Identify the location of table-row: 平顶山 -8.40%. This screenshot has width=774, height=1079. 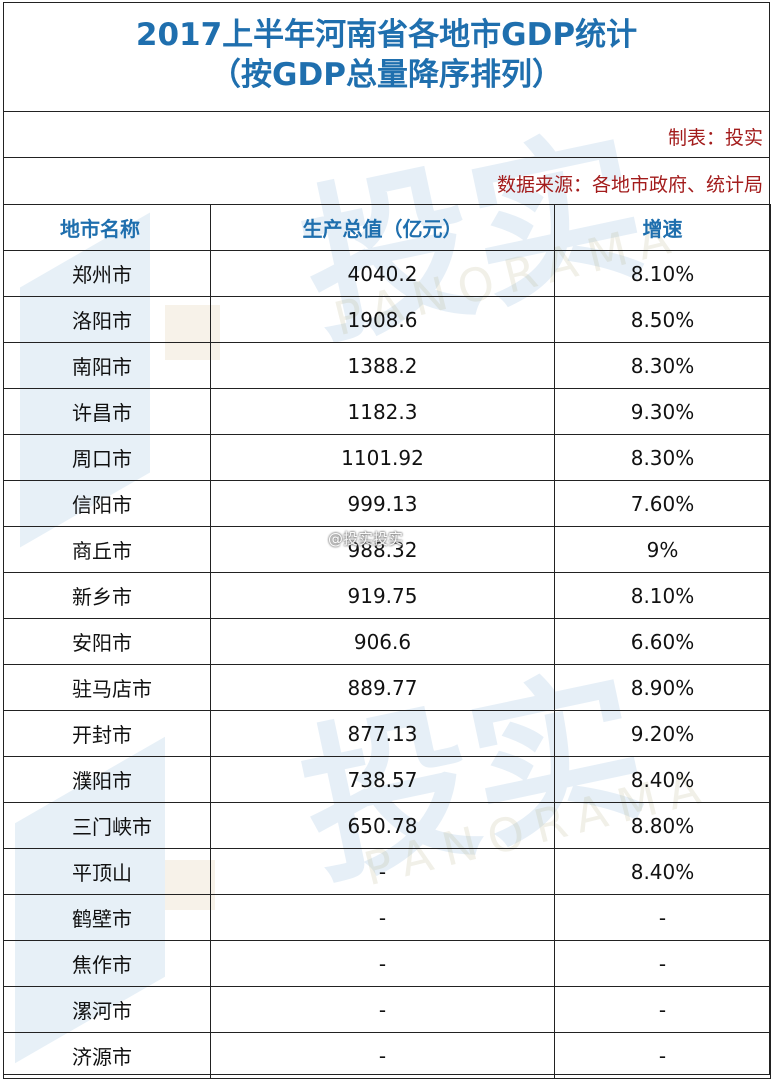
(387, 871).